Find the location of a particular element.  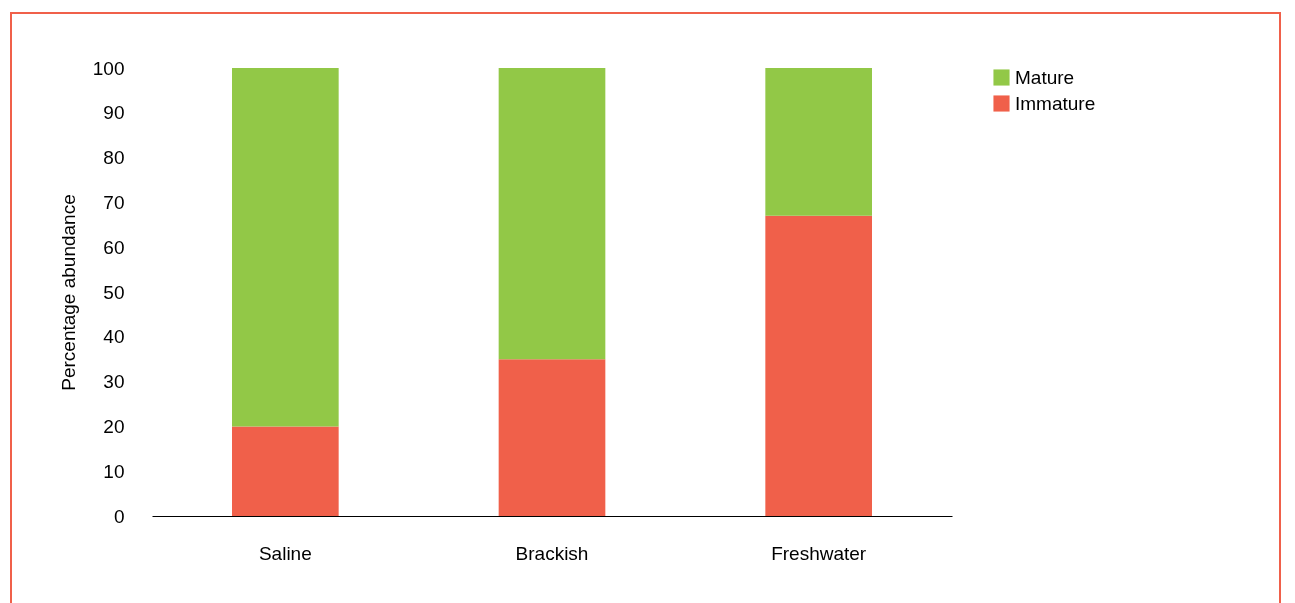

y-tick-label: 100 is located at coordinates (108, 68).